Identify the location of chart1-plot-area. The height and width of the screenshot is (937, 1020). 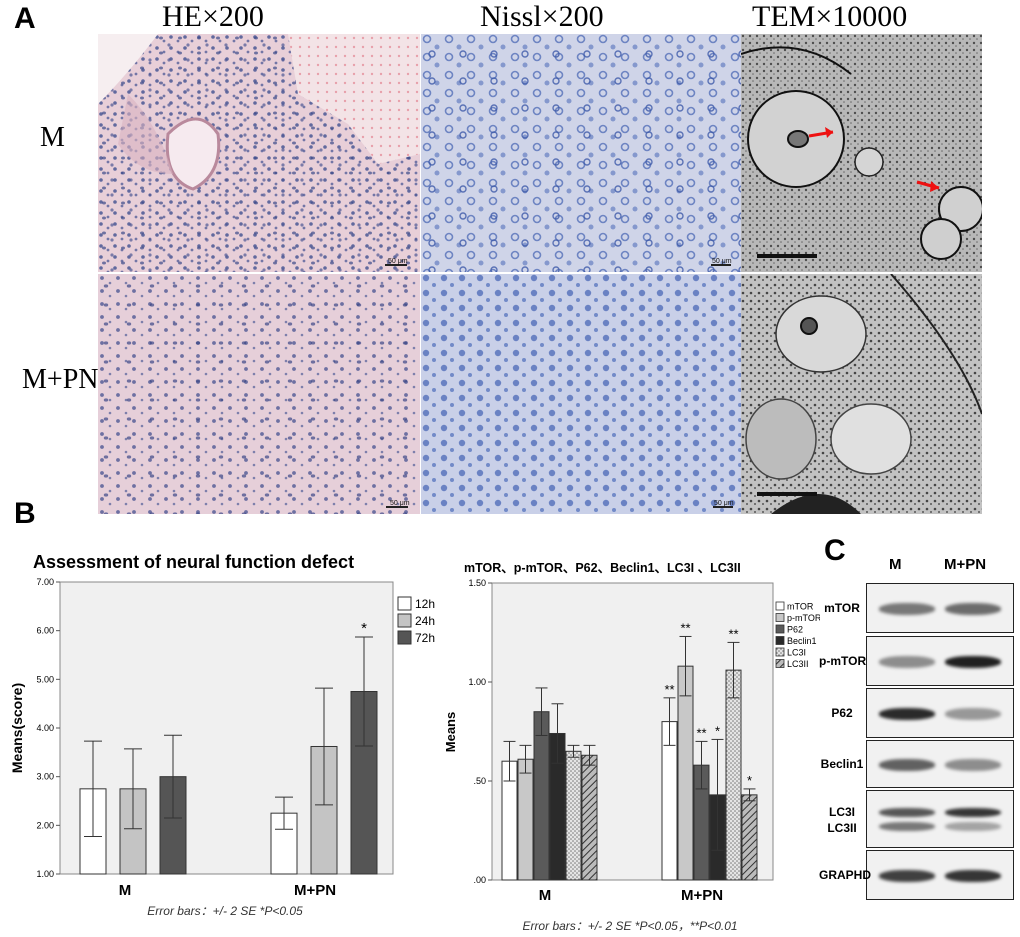
(226, 728).